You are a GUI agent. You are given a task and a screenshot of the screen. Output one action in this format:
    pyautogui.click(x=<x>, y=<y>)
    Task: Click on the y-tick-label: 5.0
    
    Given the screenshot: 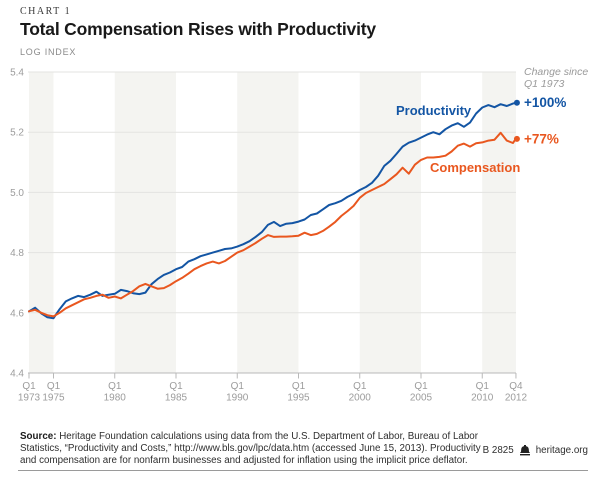 What is the action you would take?
    pyautogui.click(x=17, y=193)
    